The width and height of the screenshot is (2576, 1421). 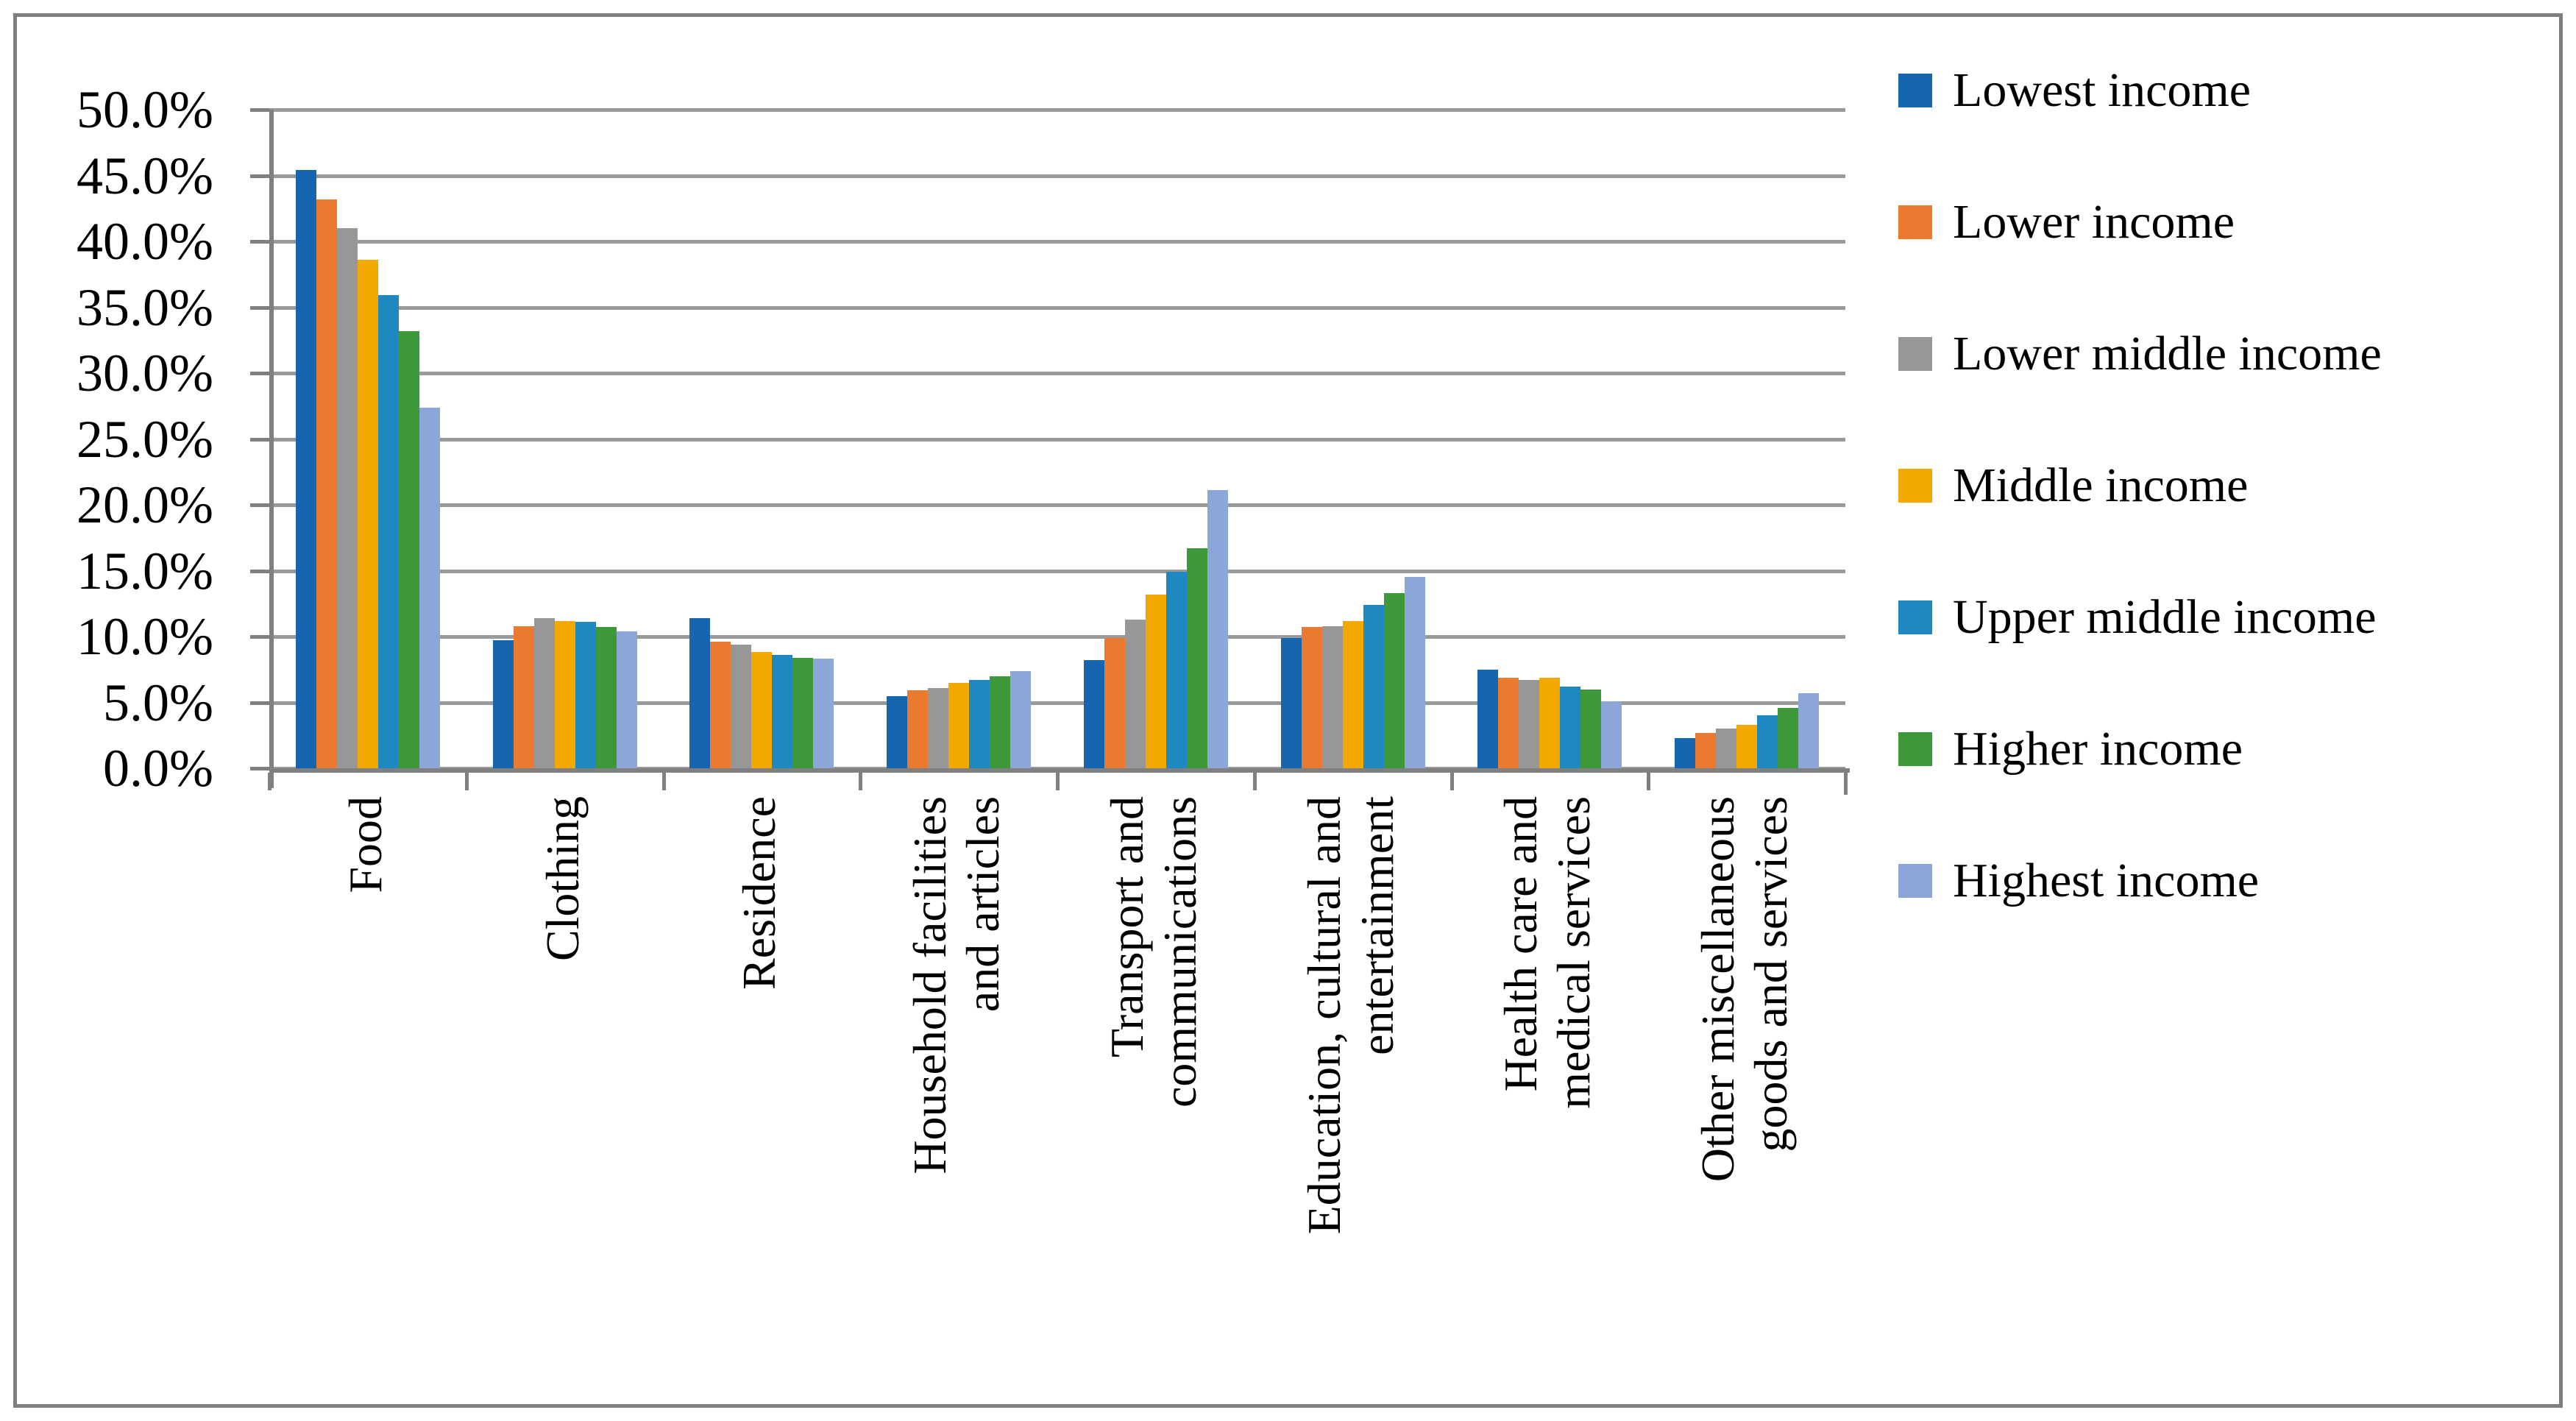 What do you see at coordinates (1376, 925) in the screenshot?
I see `category-label-line: entertainment` at bounding box center [1376, 925].